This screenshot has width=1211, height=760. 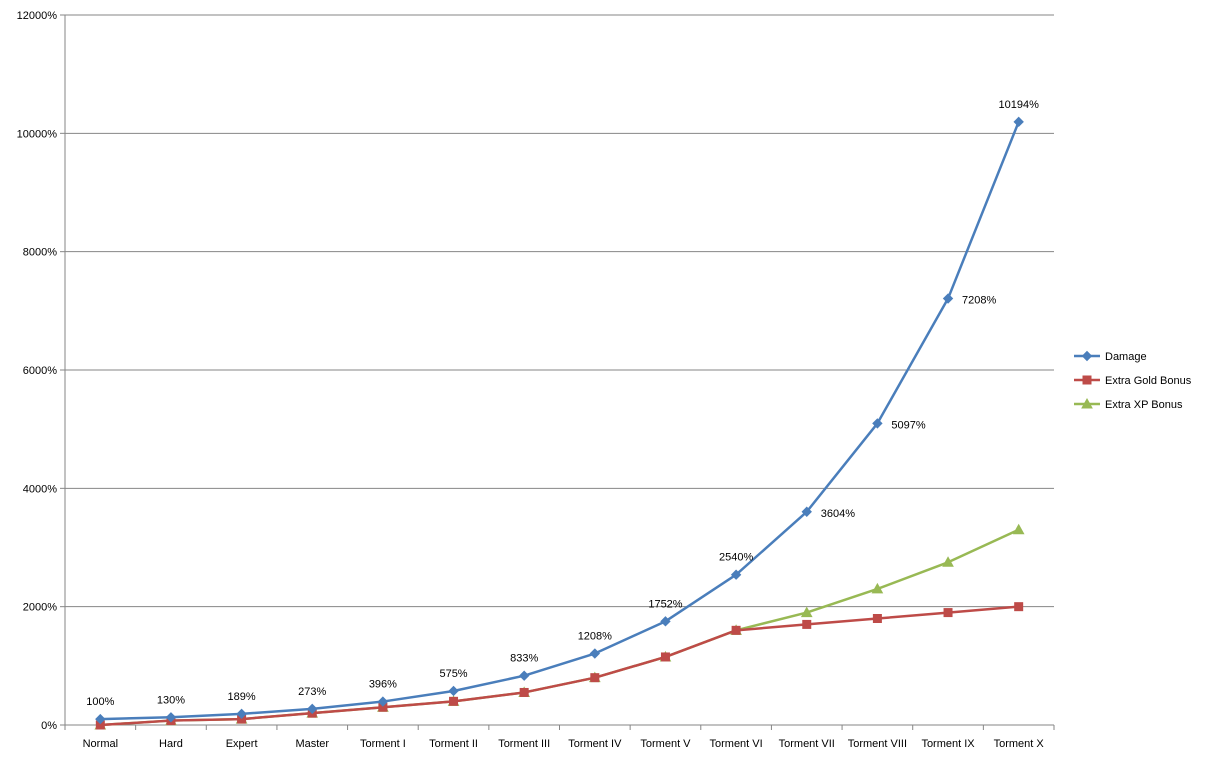 I want to click on y-tick-label: 4000%, so click(x=40, y=489).